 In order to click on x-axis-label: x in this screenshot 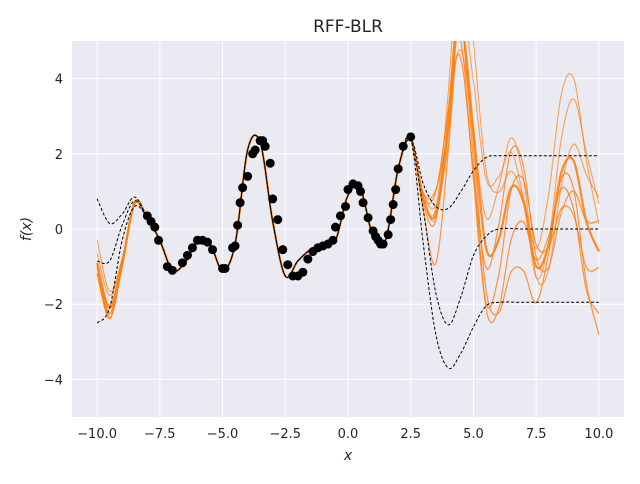, I will do `click(348, 456)`.